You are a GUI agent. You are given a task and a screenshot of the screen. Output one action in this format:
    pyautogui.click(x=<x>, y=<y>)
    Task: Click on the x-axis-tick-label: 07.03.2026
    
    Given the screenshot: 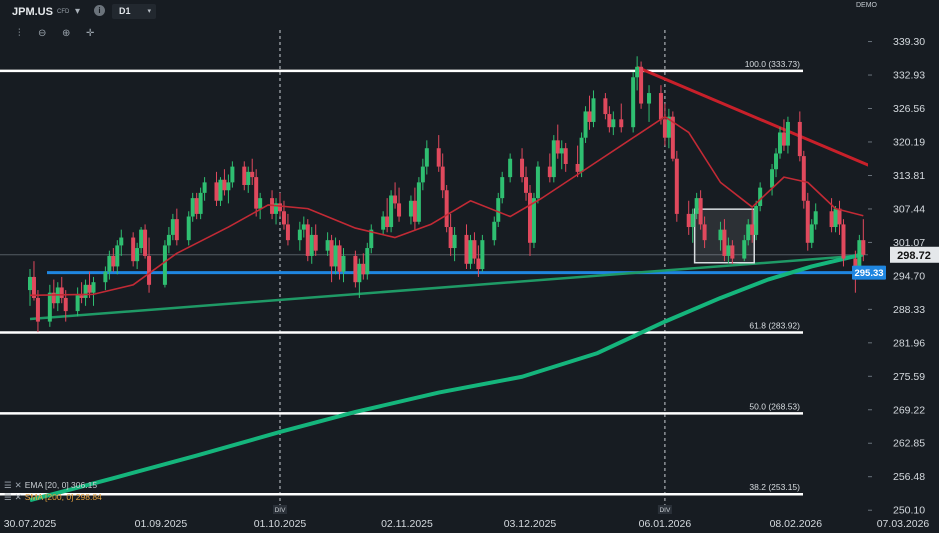 What is the action you would take?
    pyautogui.click(x=903, y=524)
    